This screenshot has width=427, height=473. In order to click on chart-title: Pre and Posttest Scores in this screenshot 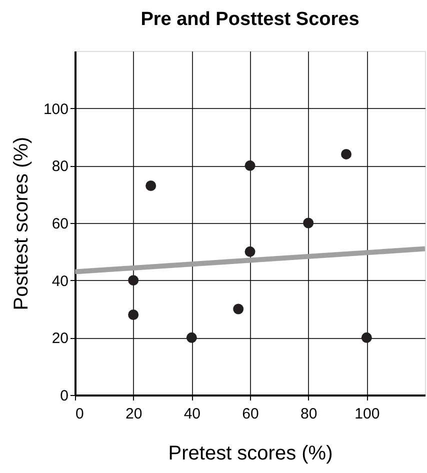, I will do `click(250, 19)`.